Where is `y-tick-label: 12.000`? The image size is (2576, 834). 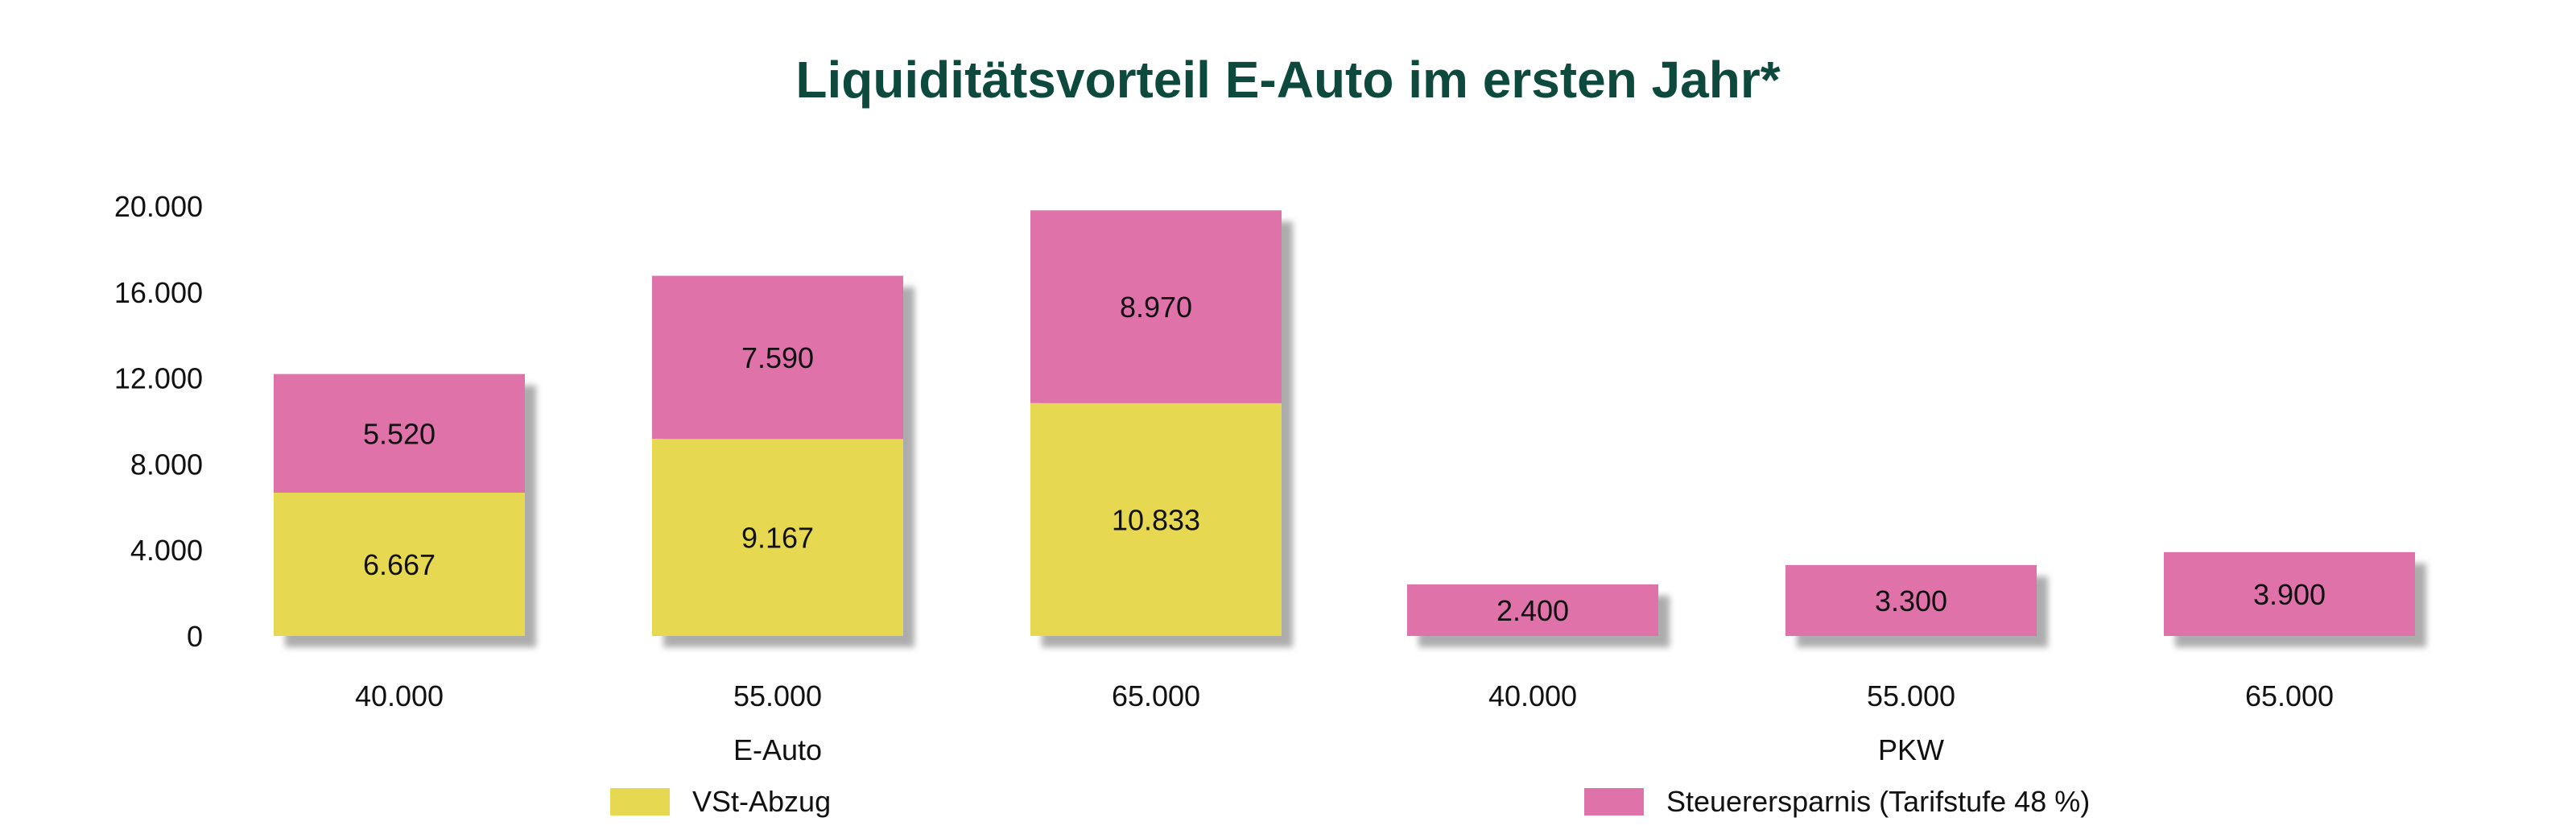 y-tick-label: 12.000 is located at coordinates (158, 378).